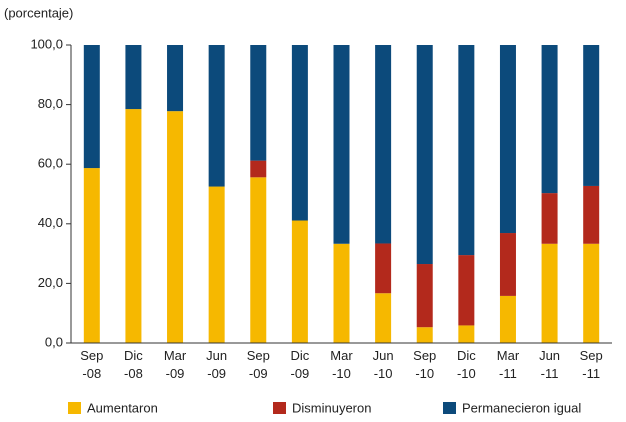 The width and height of the screenshot is (626, 422). Describe the element at coordinates (50, 103) in the screenshot. I see `y-tick-label: 80,0` at that location.